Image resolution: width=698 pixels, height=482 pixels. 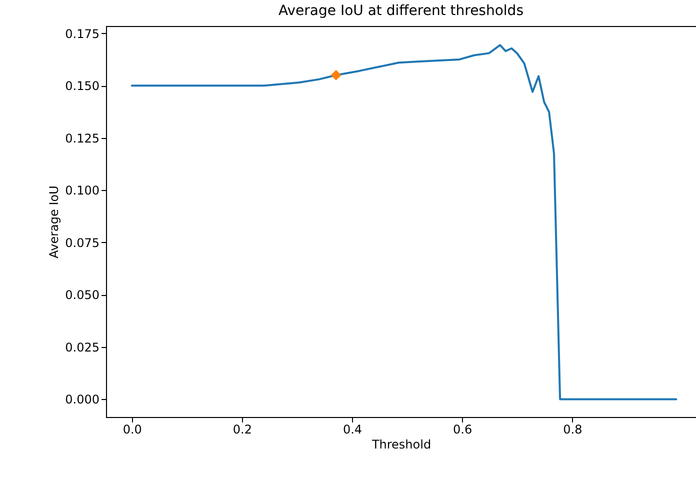 What do you see at coordinates (82, 86) in the screenshot?
I see `y-tick-label: 0.150` at bounding box center [82, 86].